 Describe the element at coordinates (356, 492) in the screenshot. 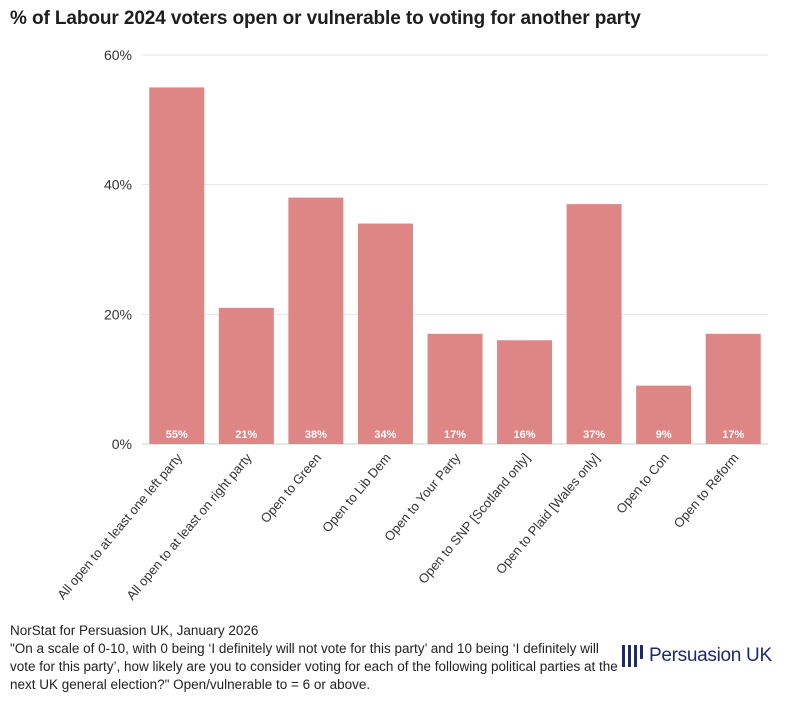

I see `x-tick-label: Open to Lib Dem` at that location.